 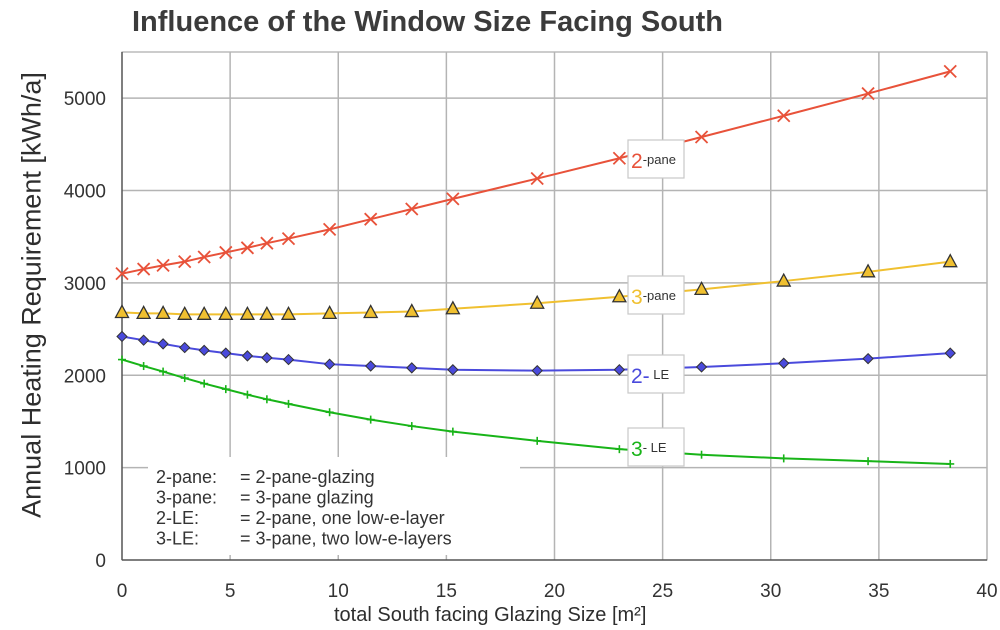 What do you see at coordinates (177, 539) in the screenshot?
I see `legend-note-key: 3-LE:` at bounding box center [177, 539].